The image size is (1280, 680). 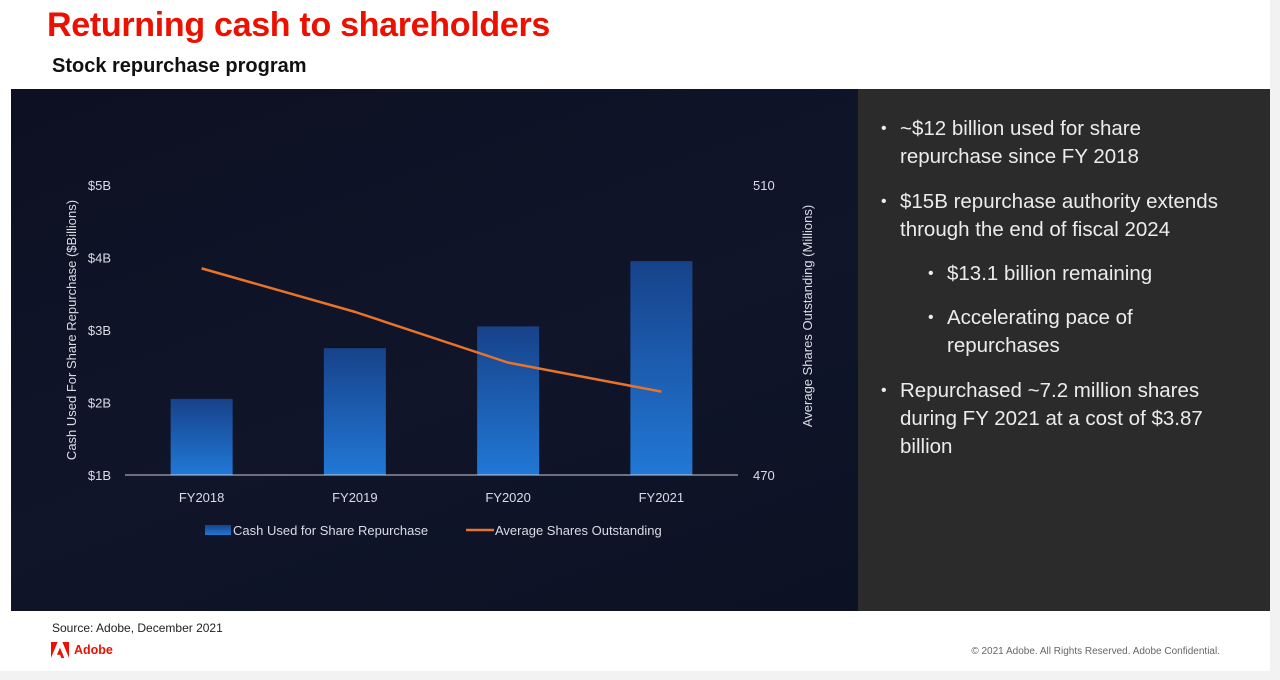 I want to click on legend-bar-swatch, so click(x=218, y=530).